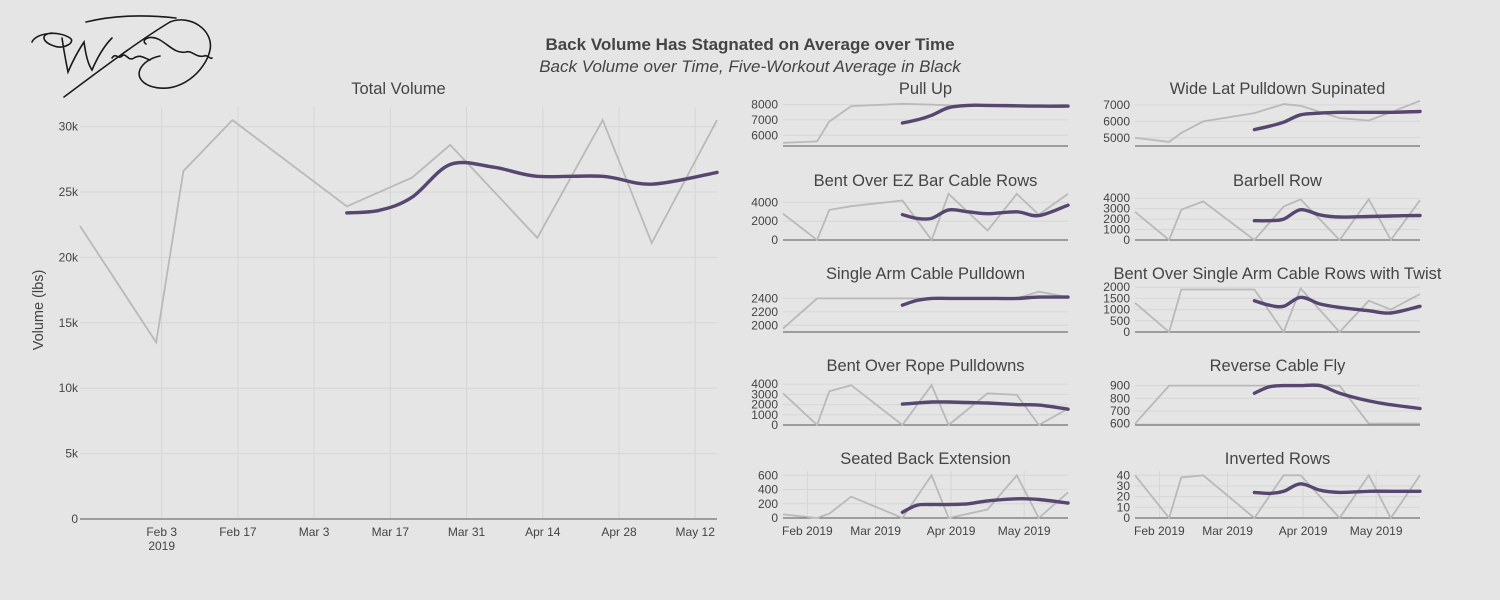 This screenshot has width=1500, height=600. I want to click on panel-title: Seated Back Extension, so click(925, 459).